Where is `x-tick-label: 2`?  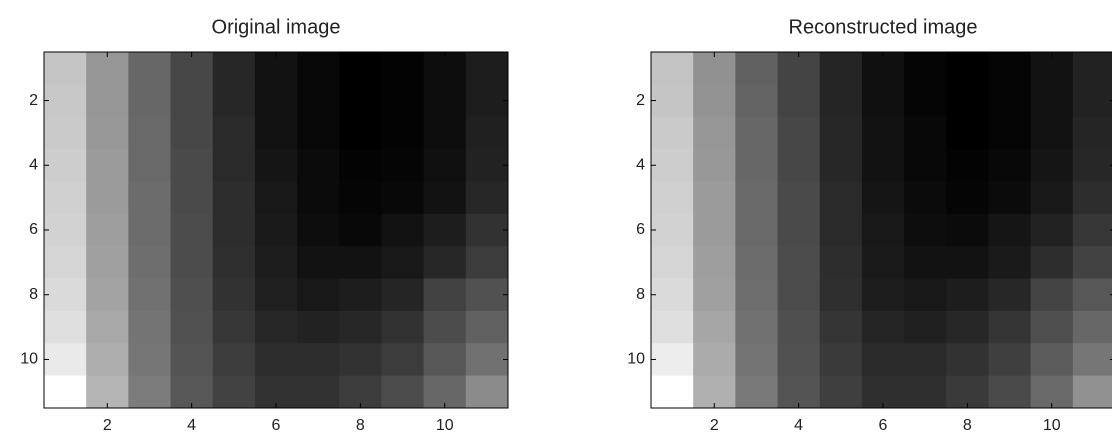 x-tick-label: 2 is located at coordinates (714, 425).